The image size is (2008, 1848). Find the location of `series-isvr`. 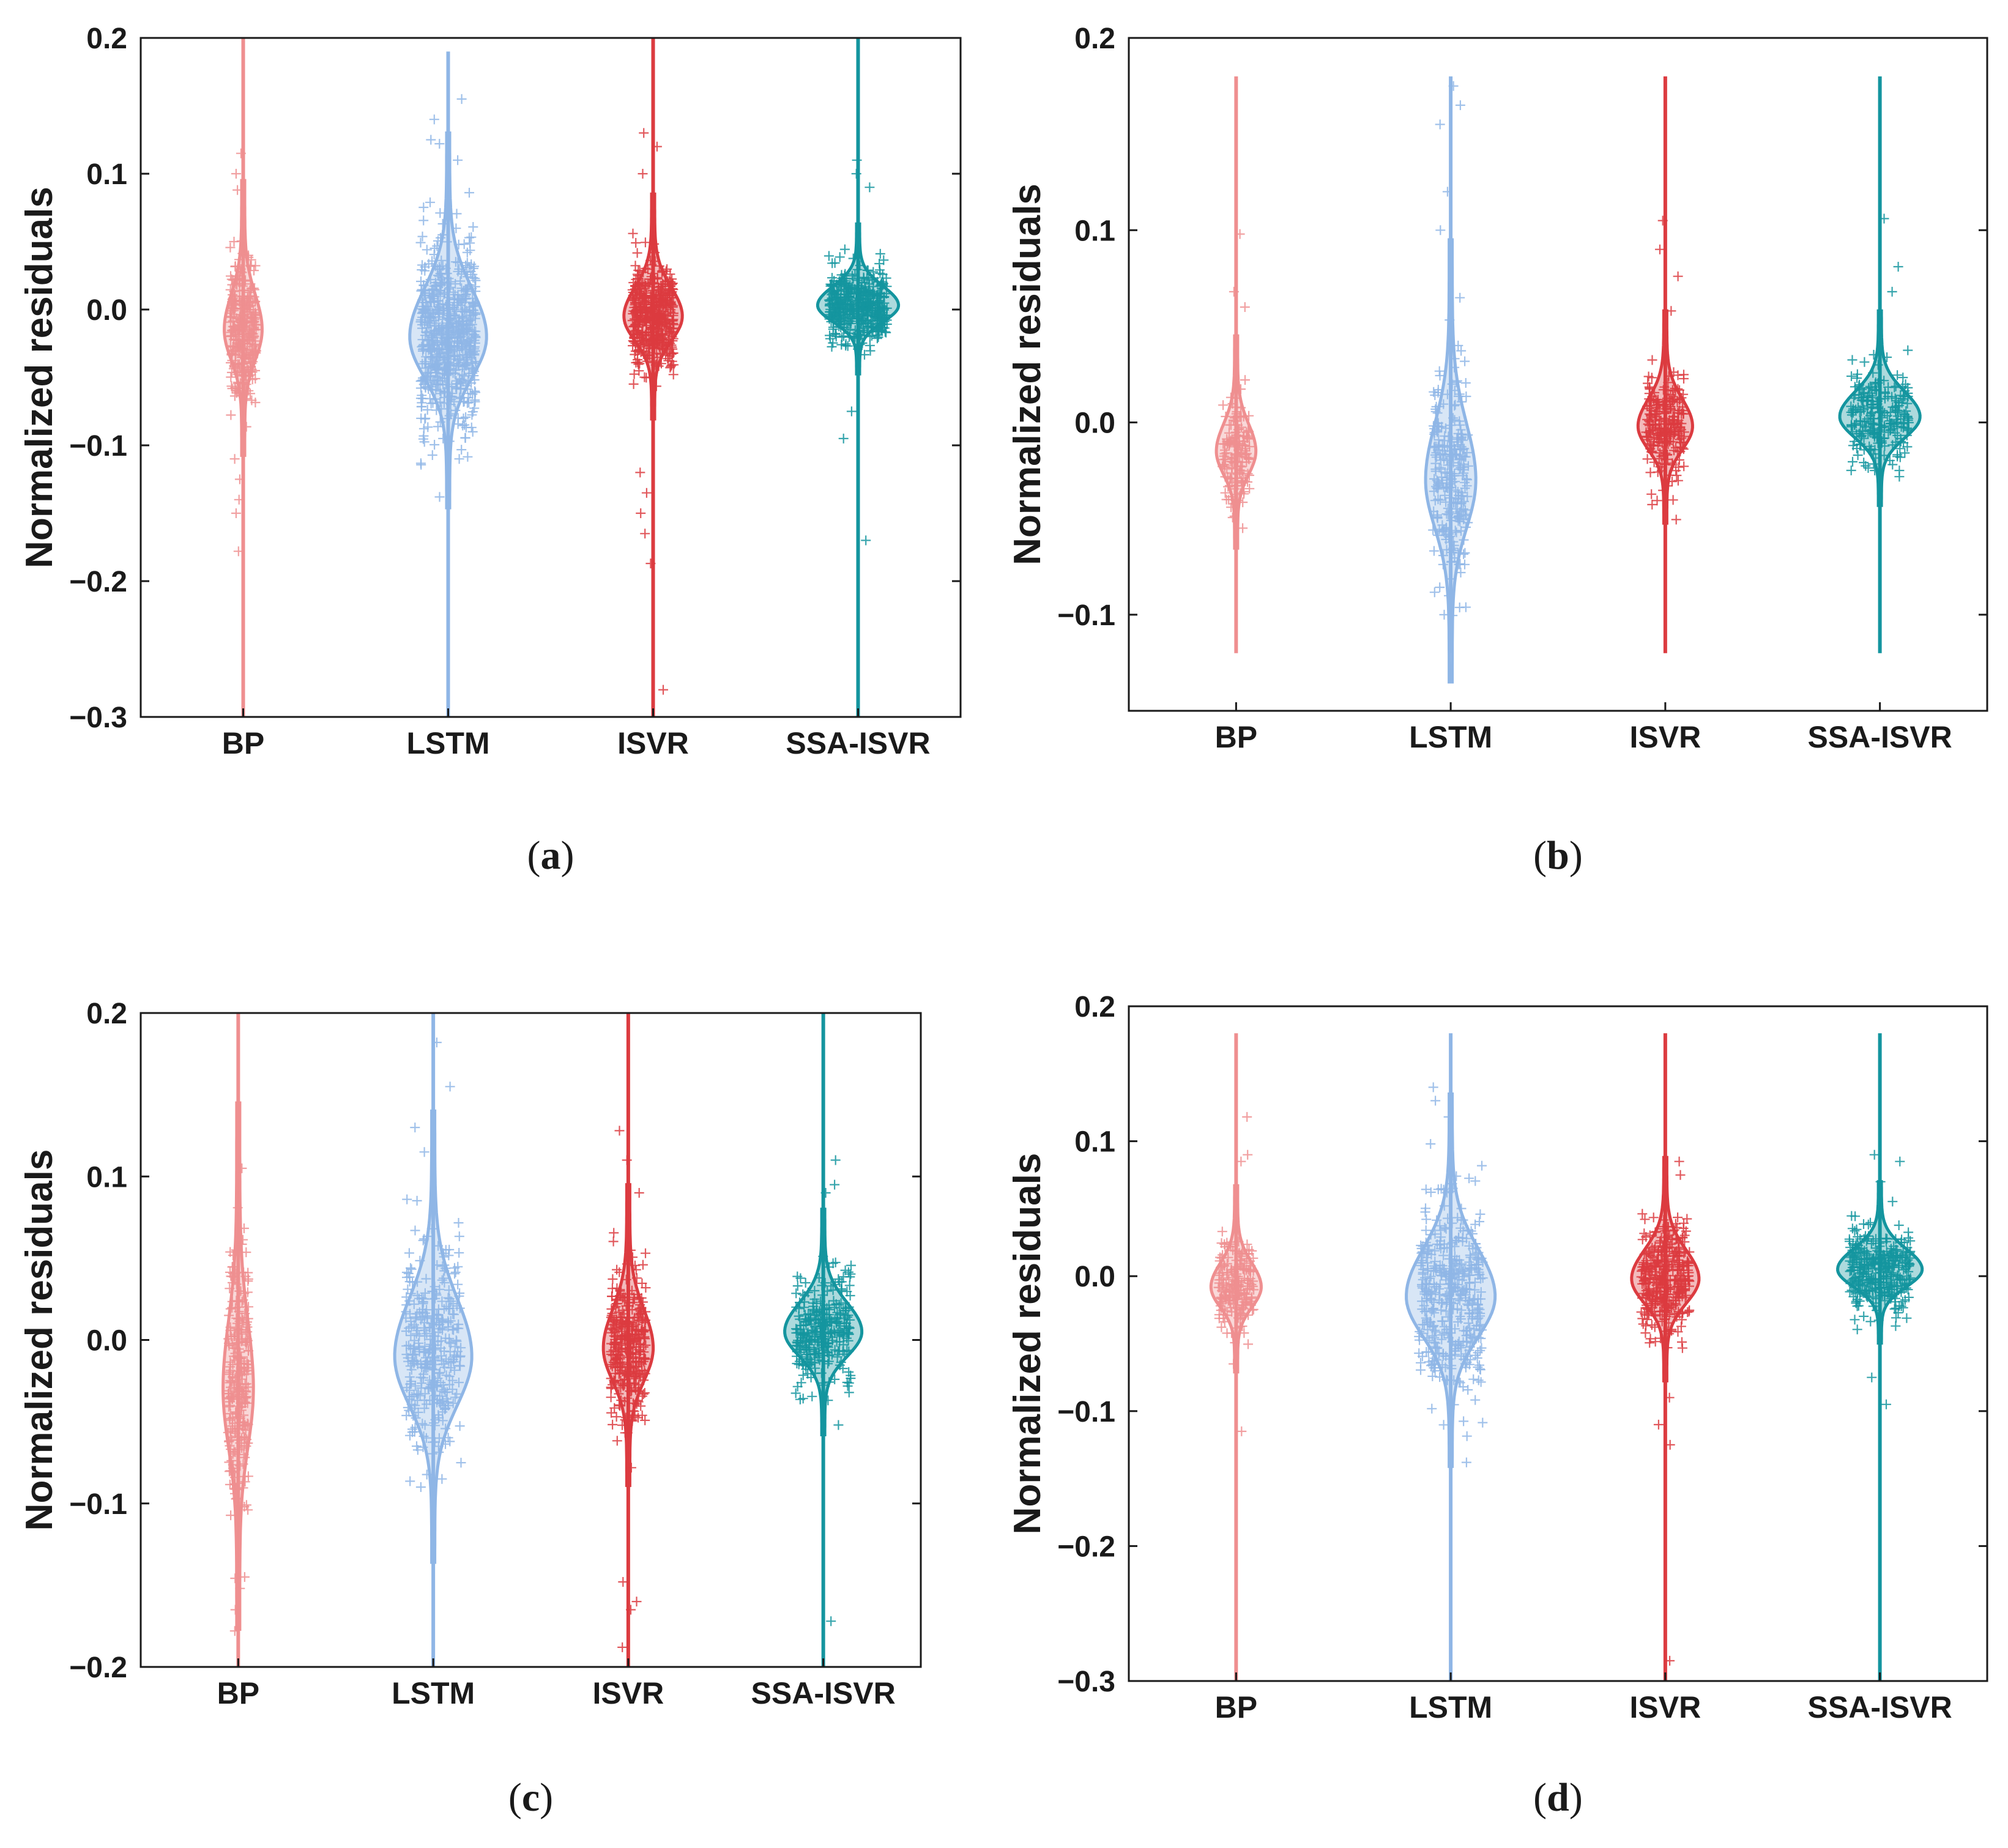

series-isvr is located at coordinates (628, 1340).